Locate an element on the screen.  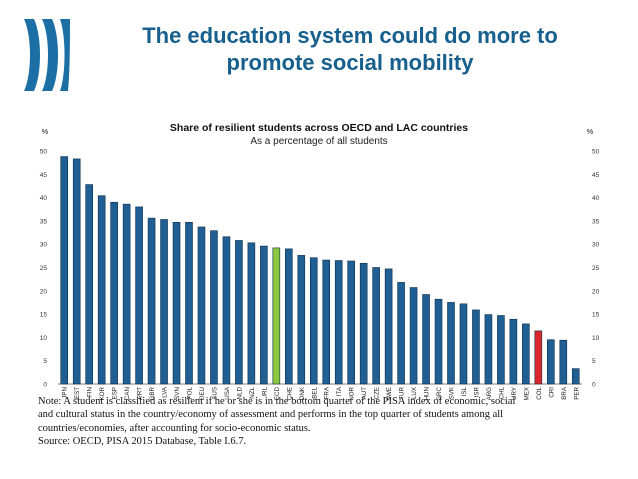
bar-hun is located at coordinates (426, 339).